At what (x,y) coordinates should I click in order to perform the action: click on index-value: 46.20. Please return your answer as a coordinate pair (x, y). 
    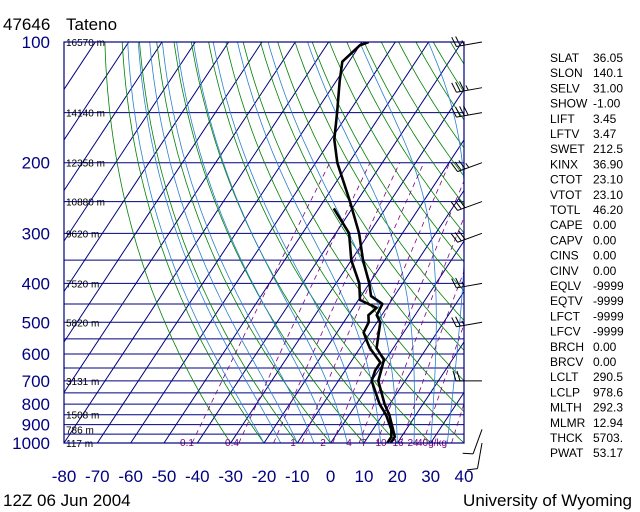
    Looking at the image, I should click on (608, 210).